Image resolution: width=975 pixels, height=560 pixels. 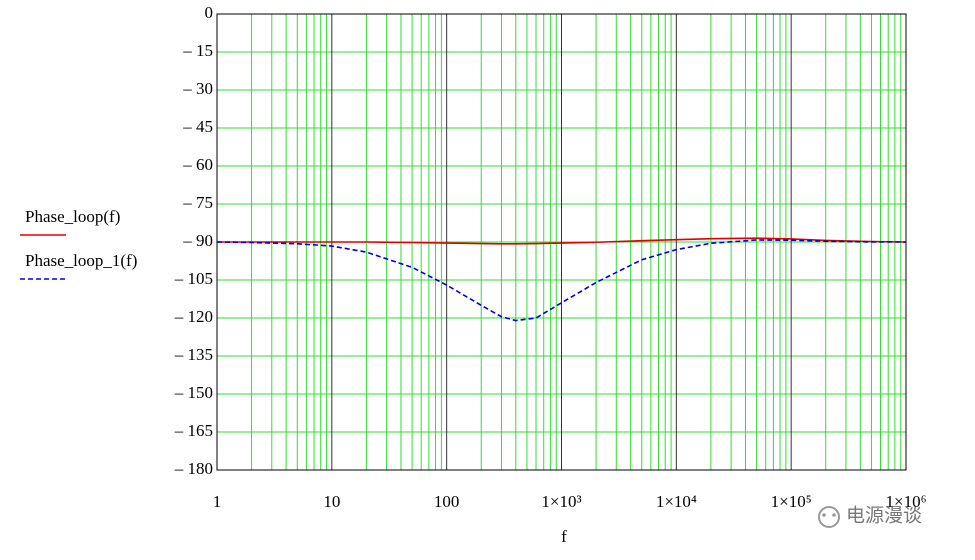 I want to click on y-tick-label: – 90, so click(x=197, y=240).